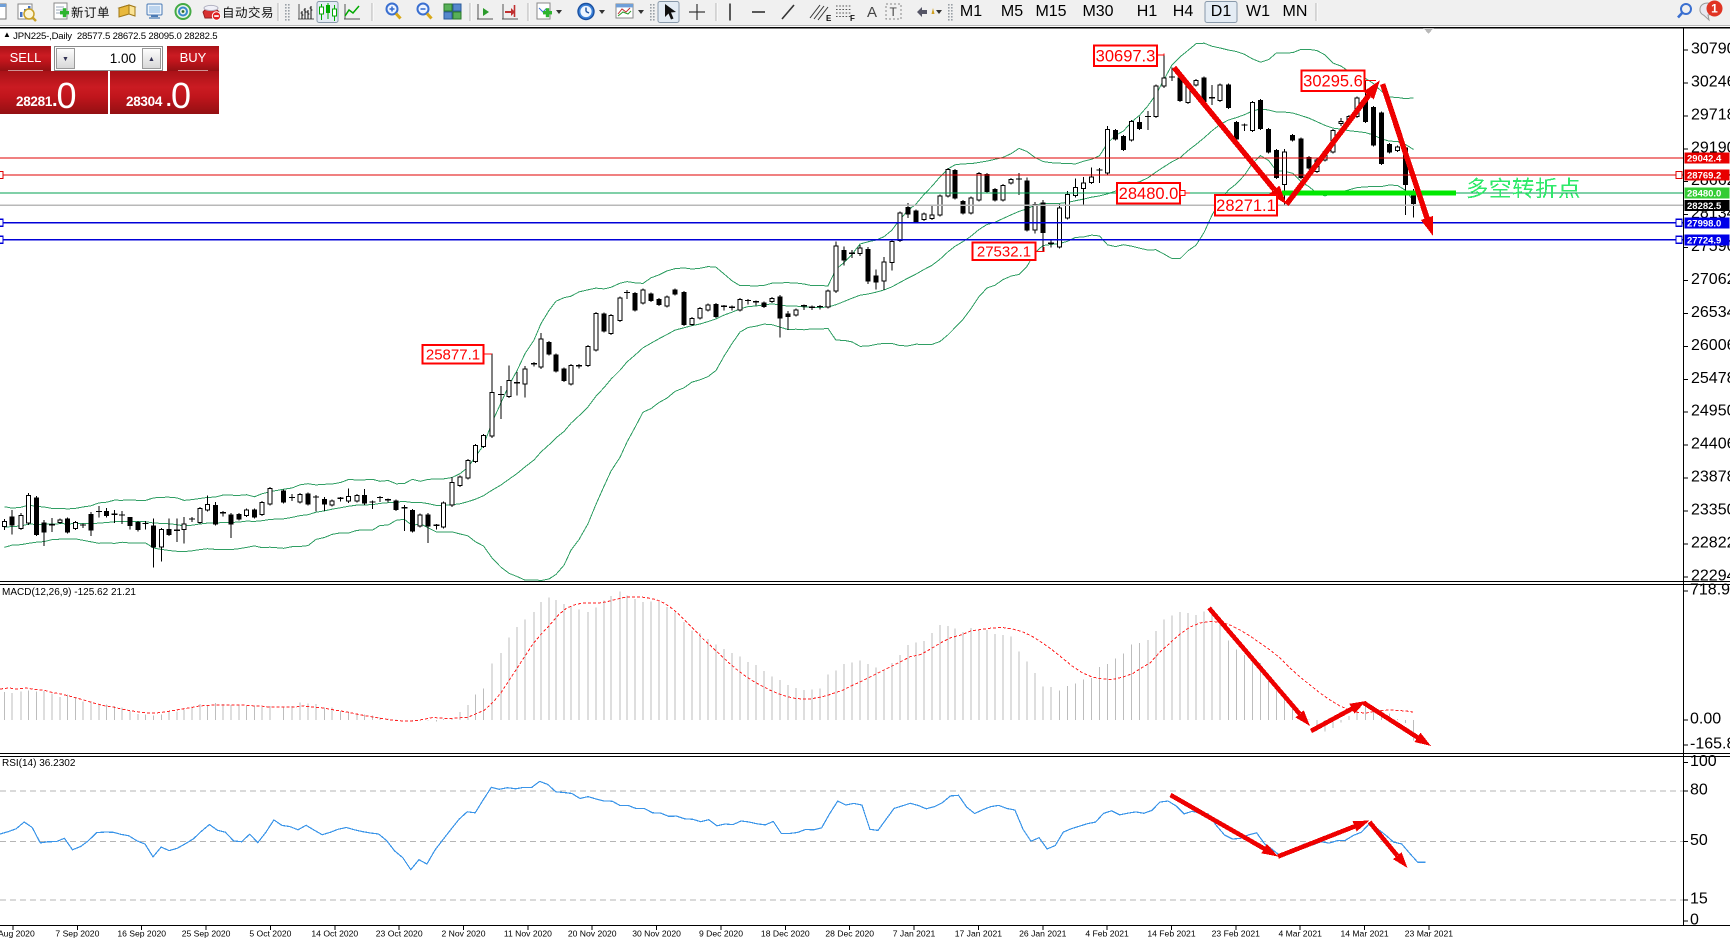 The image size is (1730, 940). Describe the element at coordinates (1171, 934) in the screenshot. I see `svg-text: 14 Feb 2021` at that location.